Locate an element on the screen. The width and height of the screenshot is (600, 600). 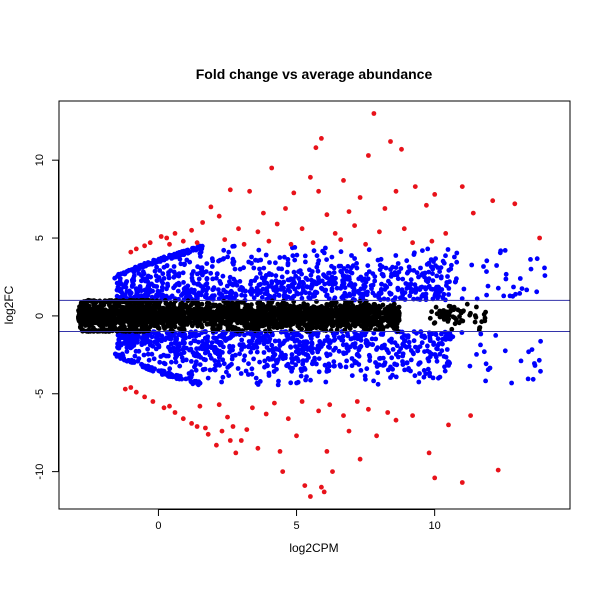
y-axis: -10 -5 0 5 10 is located at coordinates (46, 317).